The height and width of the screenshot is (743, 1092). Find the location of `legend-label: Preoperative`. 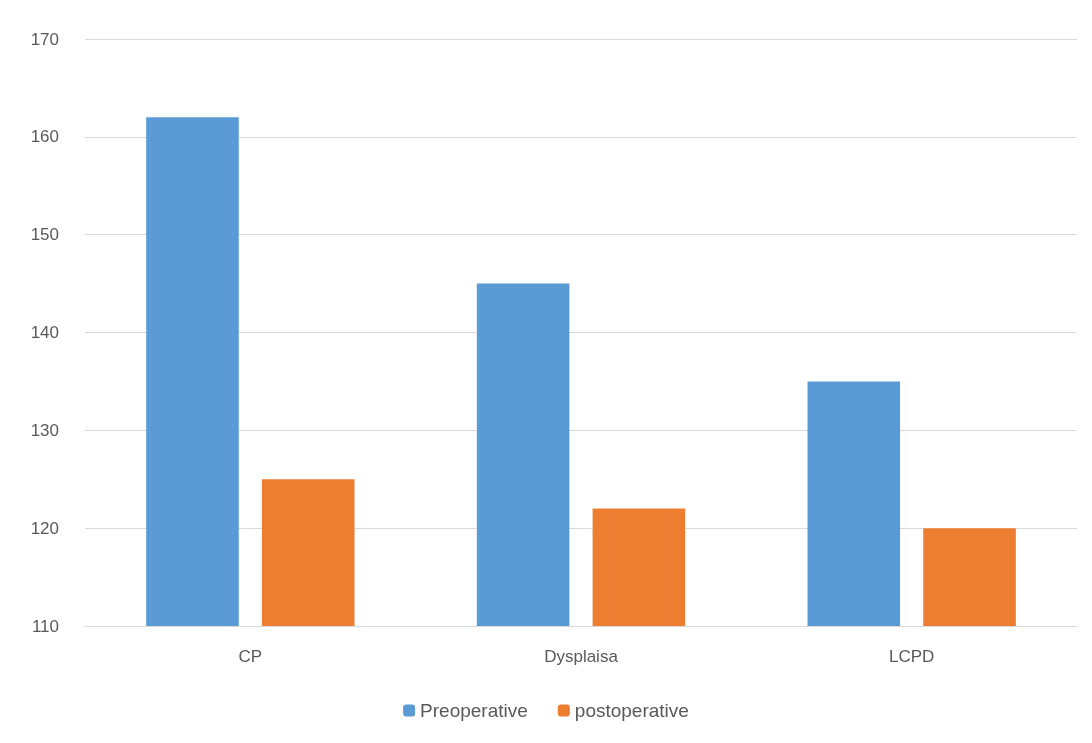

legend-label: Preoperative is located at coordinates (474, 710).